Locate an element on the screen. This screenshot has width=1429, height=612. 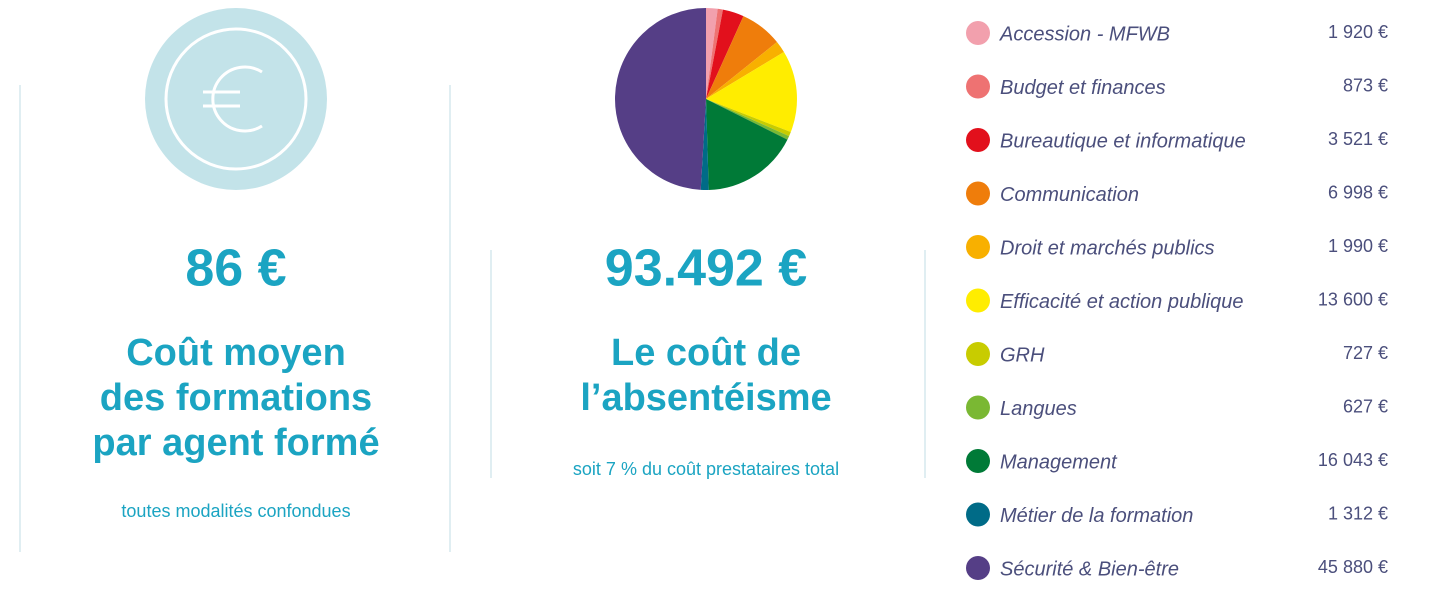
legend-label: Communication is located at coordinates (1069, 195).